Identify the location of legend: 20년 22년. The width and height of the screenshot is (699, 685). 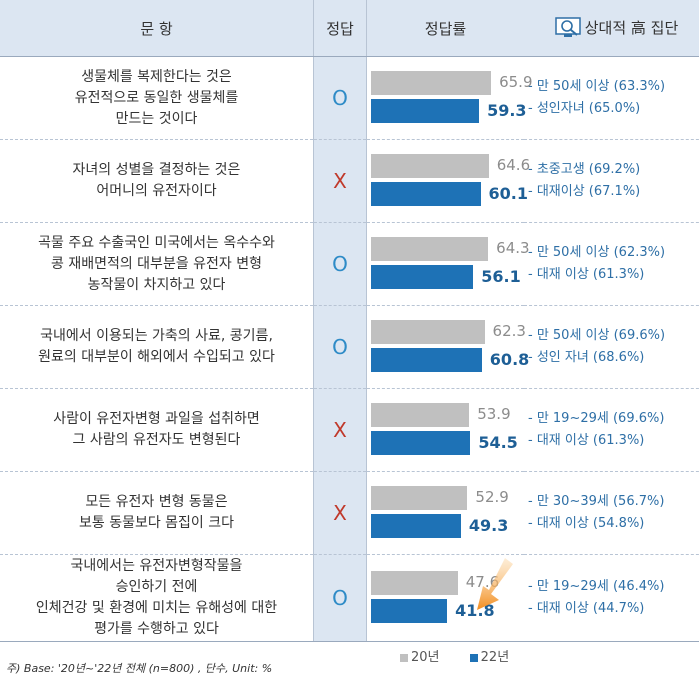
(467, 655).